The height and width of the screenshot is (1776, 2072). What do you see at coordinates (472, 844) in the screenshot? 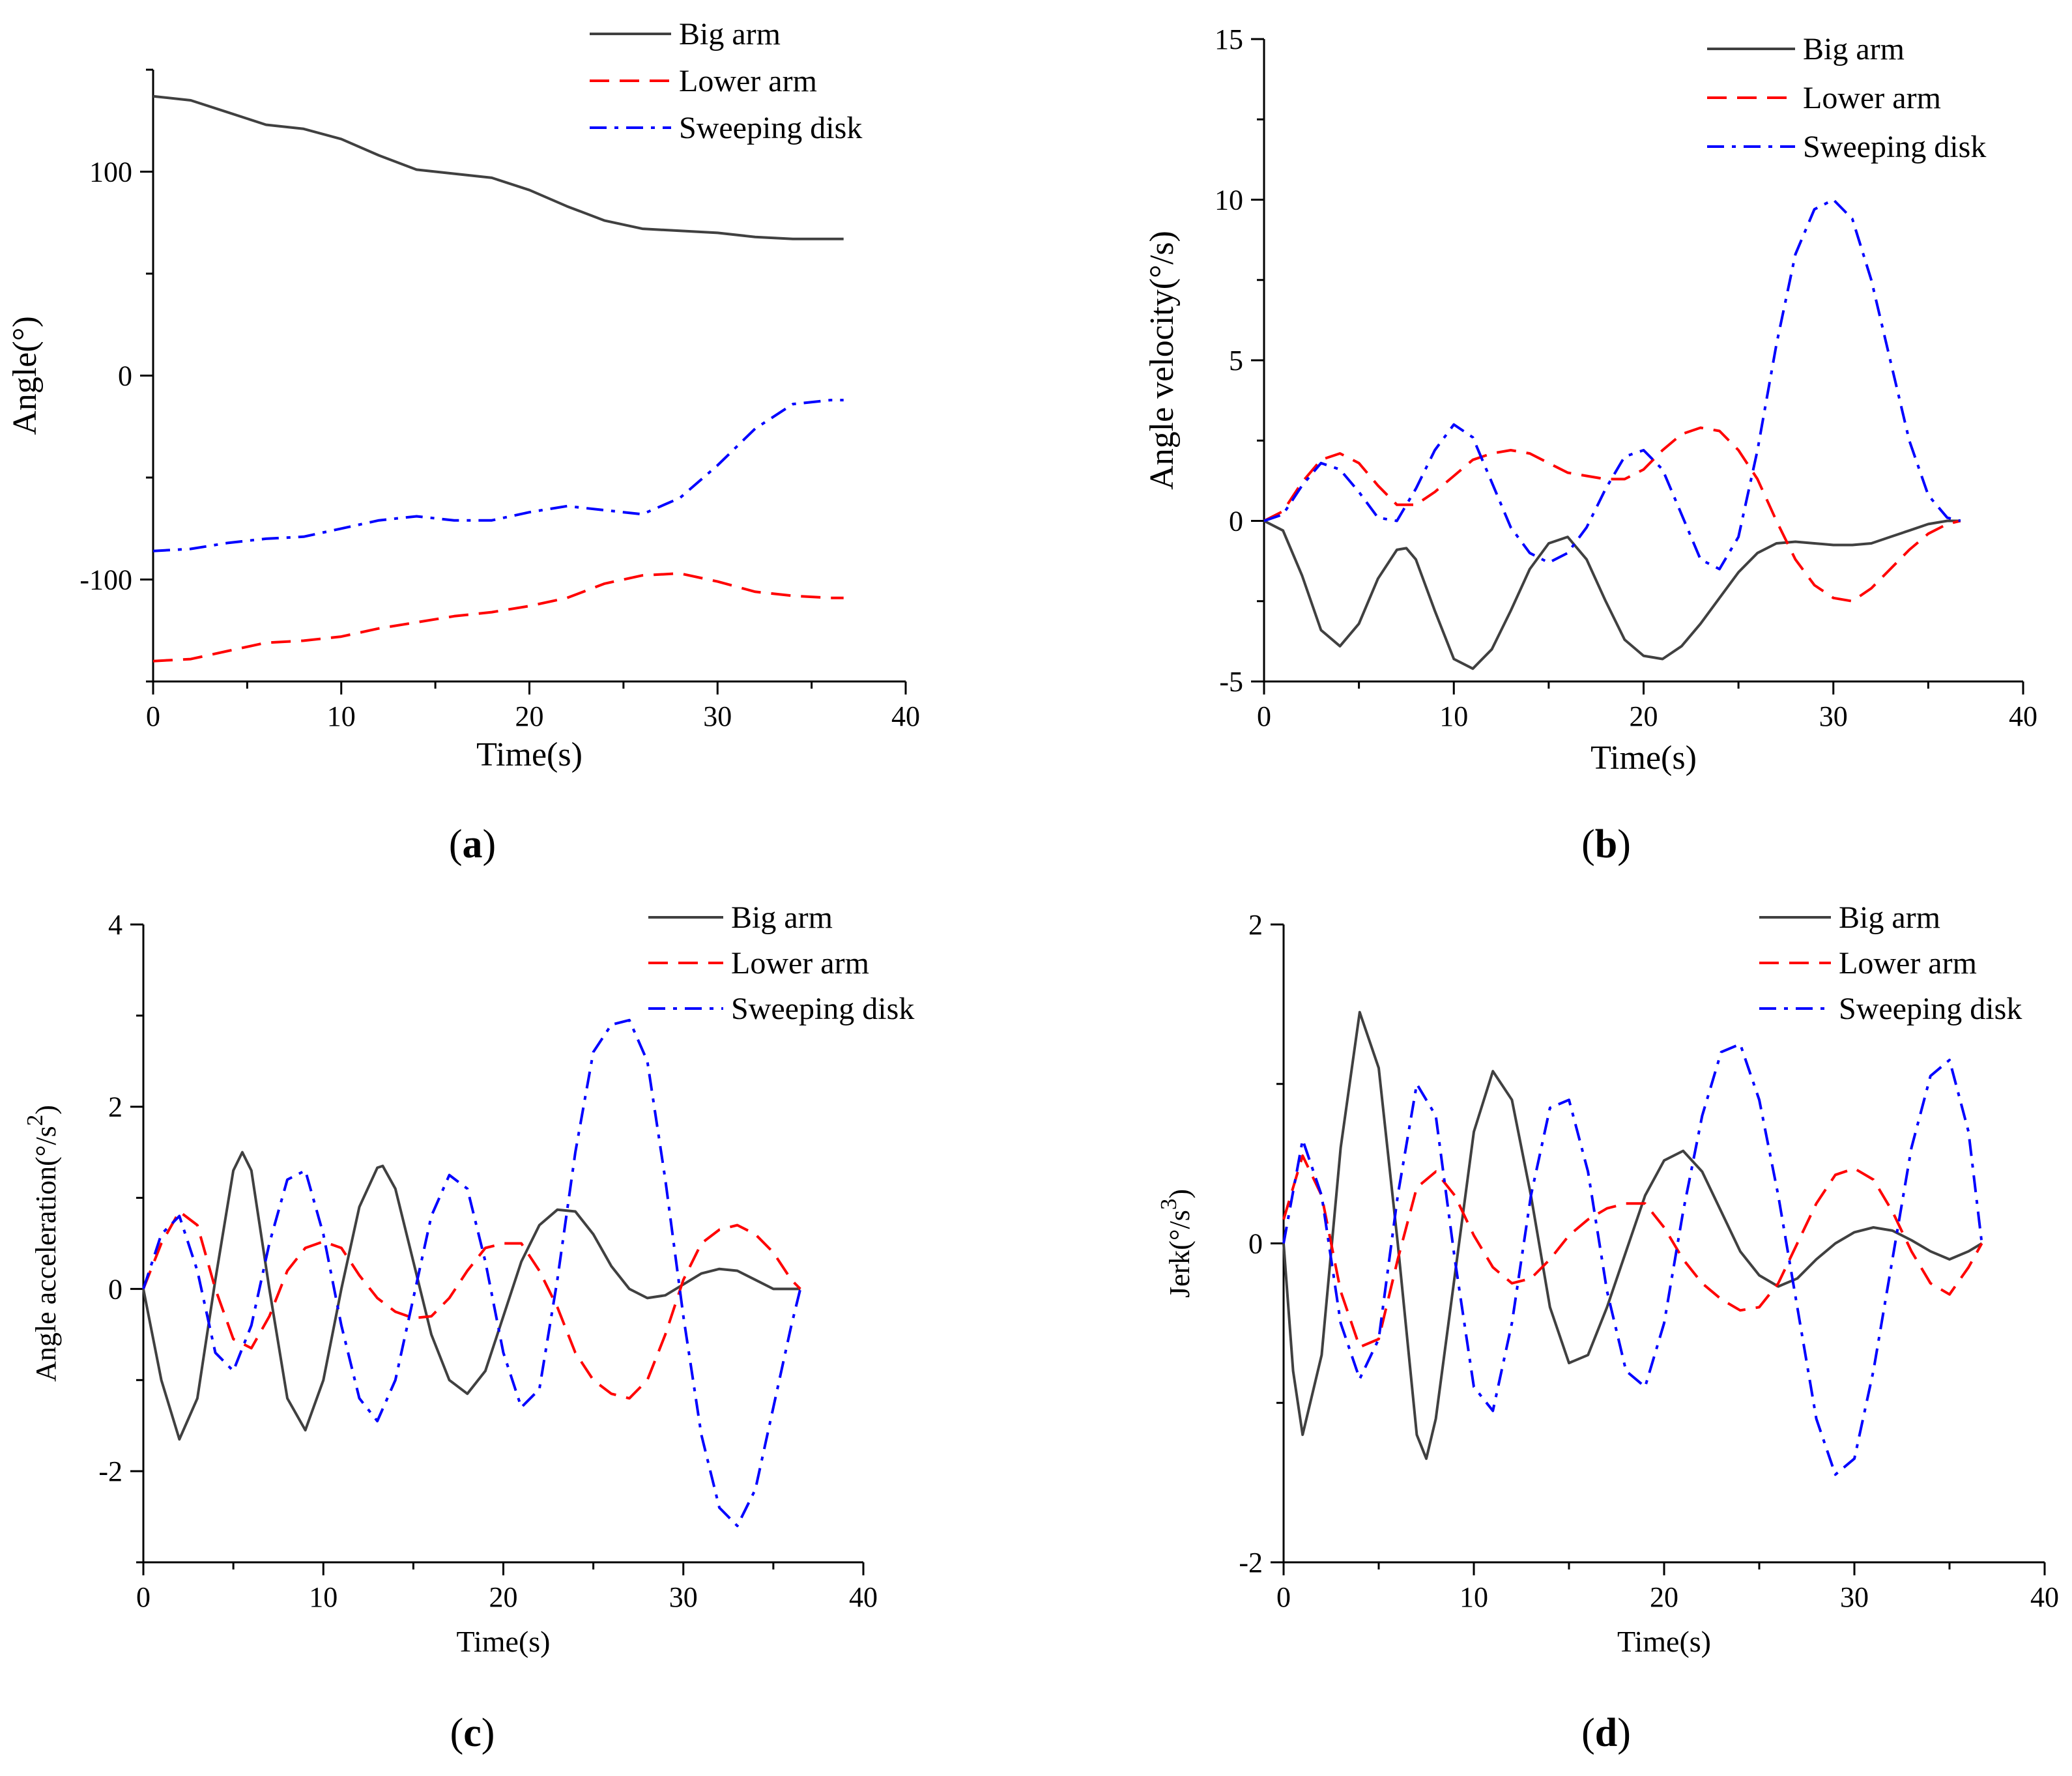
I see `caption-a: (a)` at bounding box center [472, 844].